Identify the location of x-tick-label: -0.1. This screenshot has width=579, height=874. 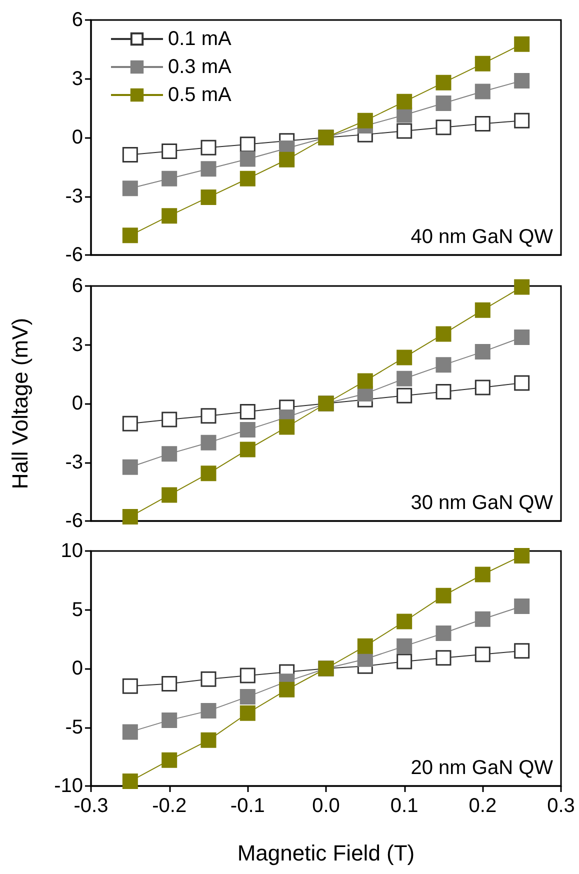
(247, 806).